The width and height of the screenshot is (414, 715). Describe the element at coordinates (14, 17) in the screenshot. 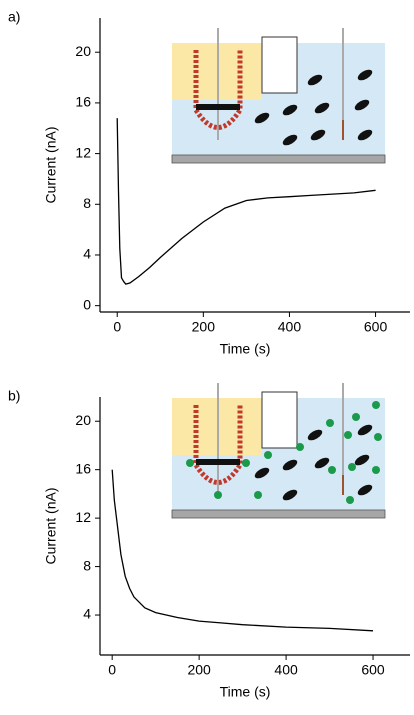

I see `panel-label: a)` at that location.